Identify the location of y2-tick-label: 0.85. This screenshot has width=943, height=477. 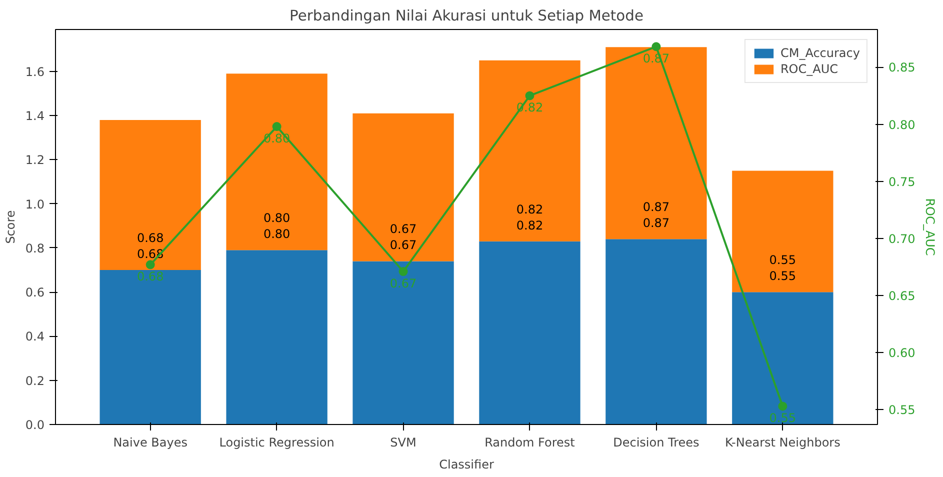
(902, 67).